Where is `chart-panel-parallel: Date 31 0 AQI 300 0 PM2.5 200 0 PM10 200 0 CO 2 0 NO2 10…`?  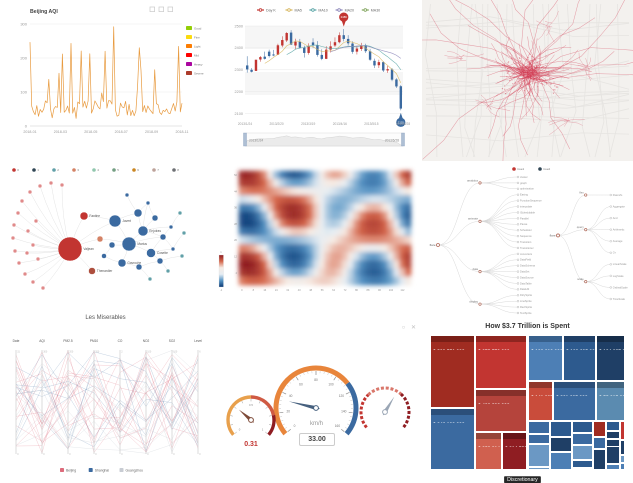 chart-panel-parallel: Date 31 0 AQI 300 0 PM2.5 200 0 PM10 200 0 CO 2 0 NO2 10… is located at coordinates (105, 402).